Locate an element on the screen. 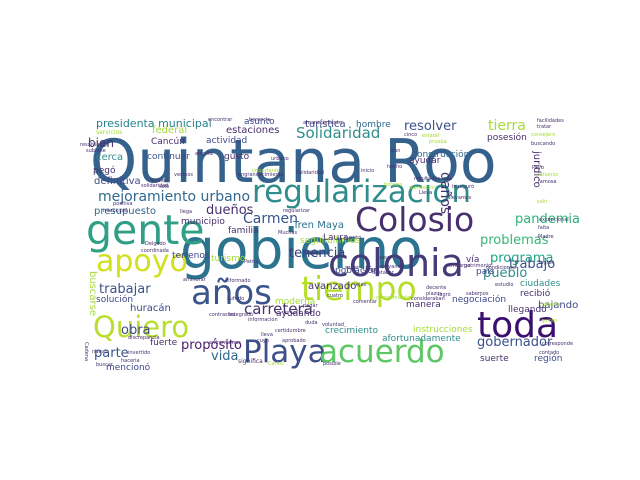 The height and width of the screenshot is (480, 640). cloud-word: problemas is located at coordinates (514, 240).